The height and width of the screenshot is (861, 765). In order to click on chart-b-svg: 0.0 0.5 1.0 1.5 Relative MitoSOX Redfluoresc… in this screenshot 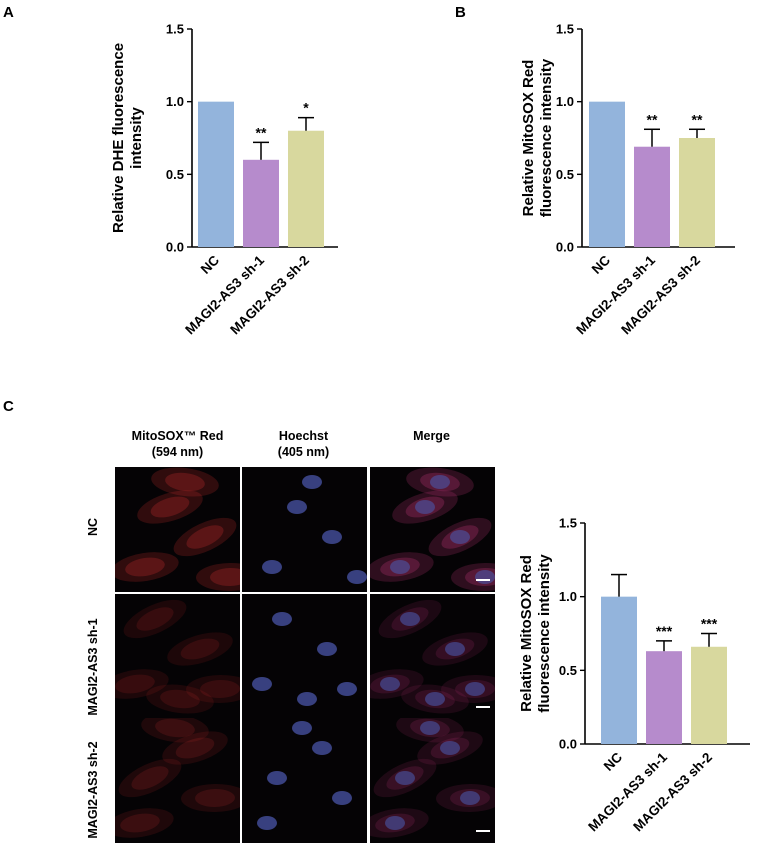, I will do `click(627, 180)`.